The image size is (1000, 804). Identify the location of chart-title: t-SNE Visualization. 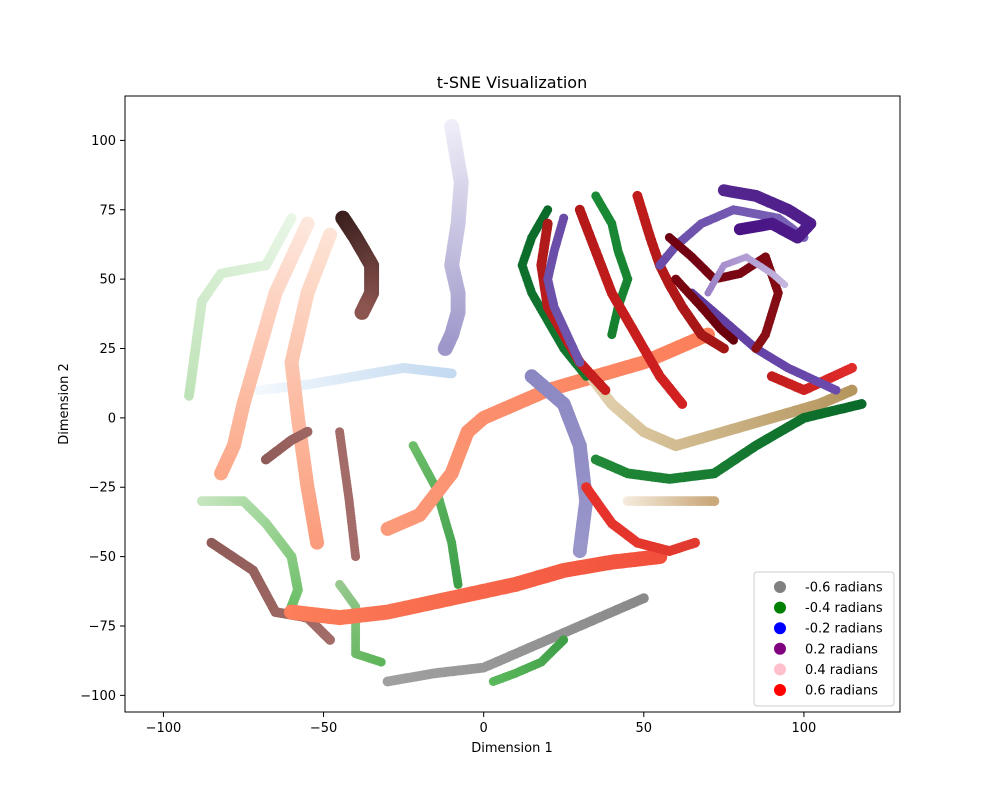
(512, 82).